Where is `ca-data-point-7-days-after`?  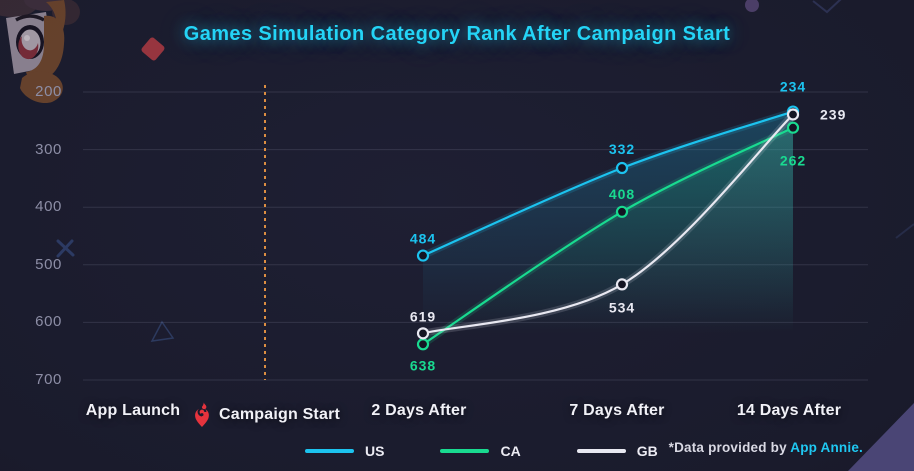
ca-data-point-7-days-after is located at coordinates (622, 211).